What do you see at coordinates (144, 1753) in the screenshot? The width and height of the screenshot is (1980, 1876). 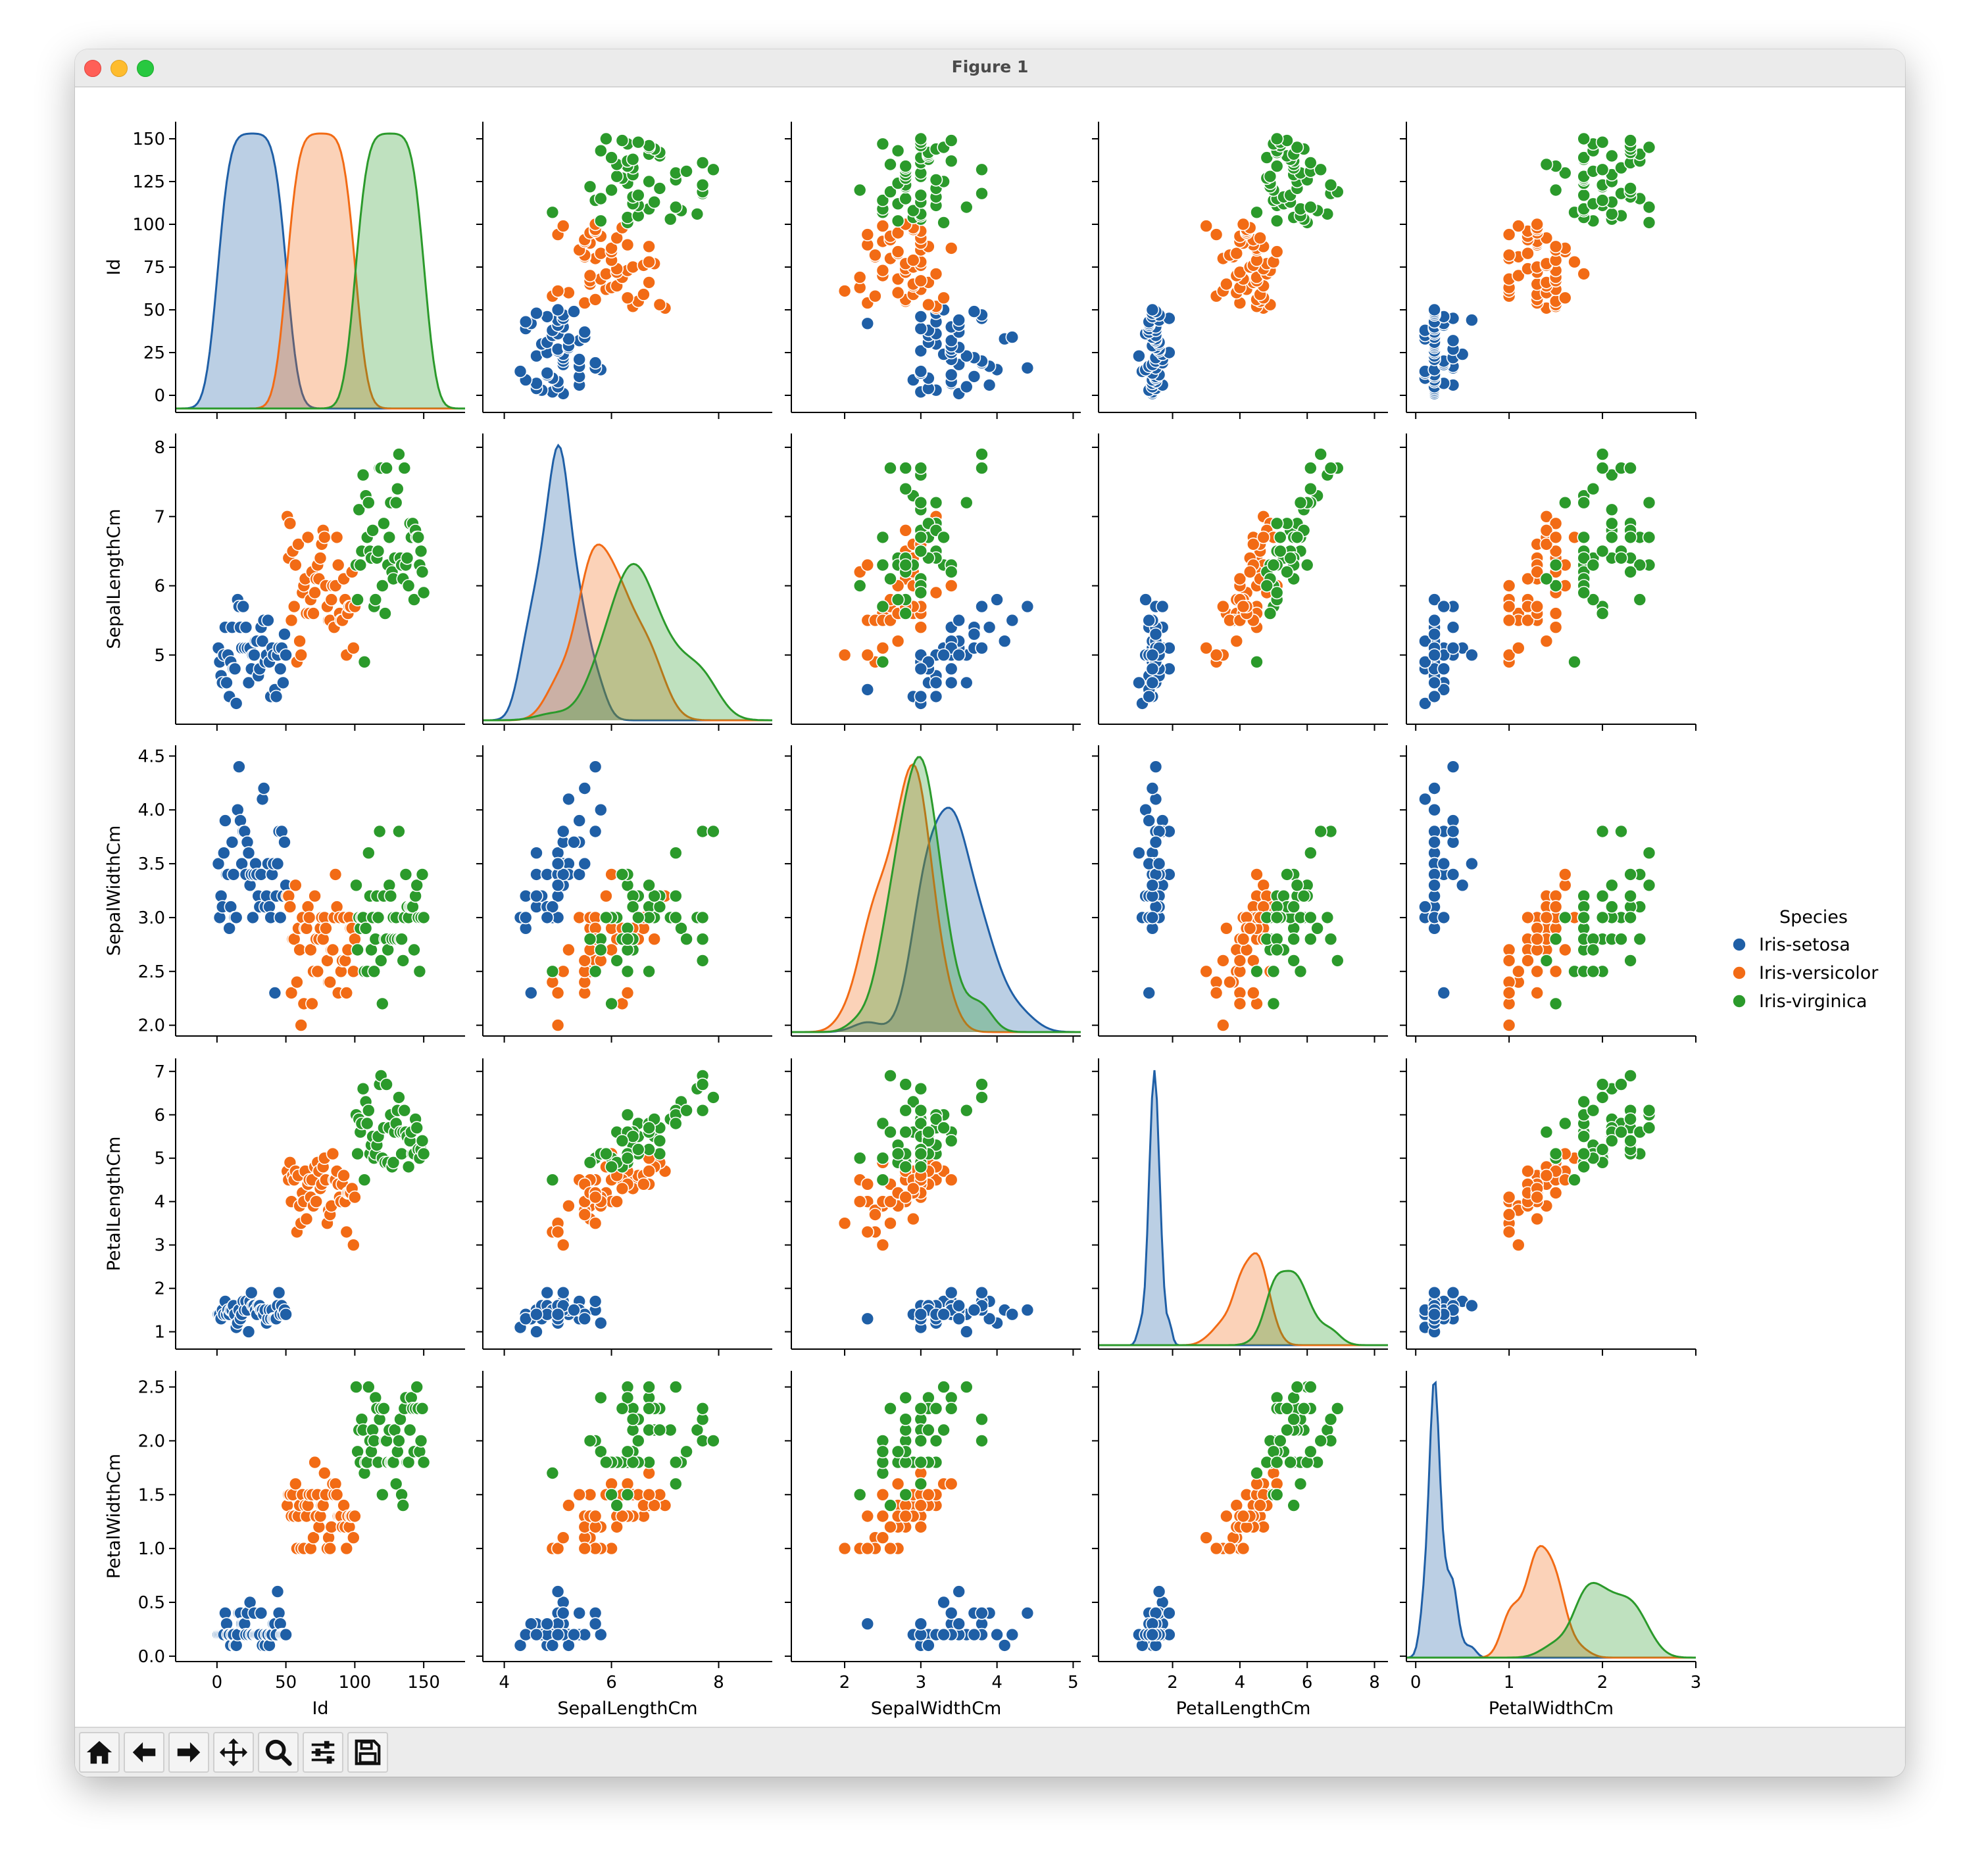 I see `back-button` at bounding box center [144, 1753].